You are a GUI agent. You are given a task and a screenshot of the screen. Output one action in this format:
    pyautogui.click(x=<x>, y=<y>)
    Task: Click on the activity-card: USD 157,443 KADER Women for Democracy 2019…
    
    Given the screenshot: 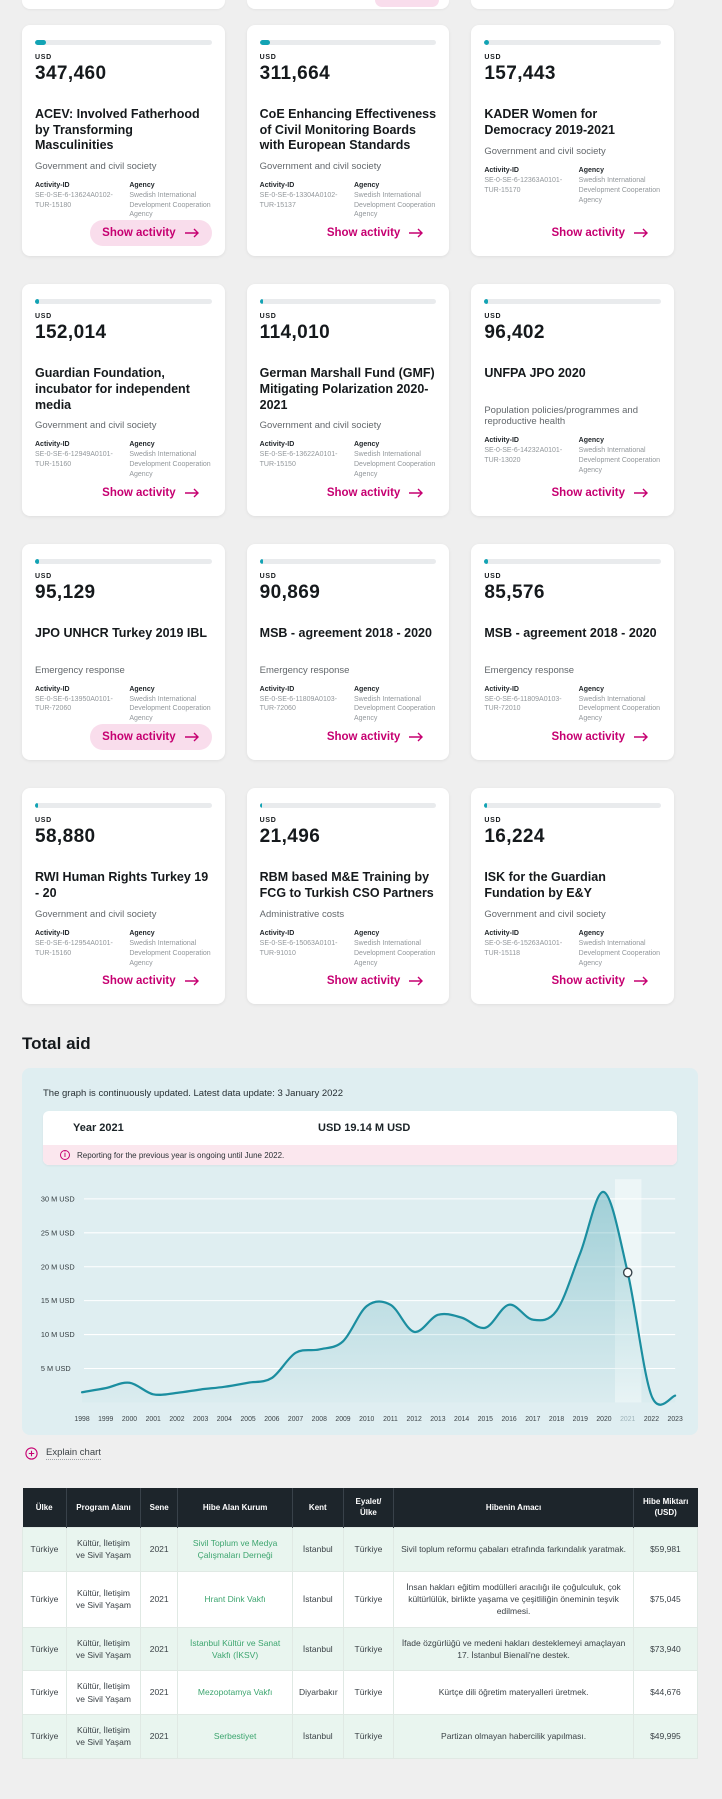 What is the action you would take?
    pyautogui.click(x=572, y=141)
    